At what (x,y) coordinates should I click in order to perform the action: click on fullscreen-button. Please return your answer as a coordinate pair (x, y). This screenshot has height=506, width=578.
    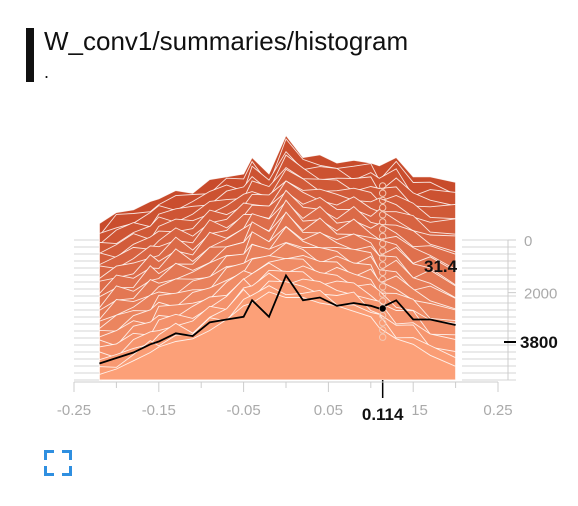
    Looking at the image, I should click on (58, 463).